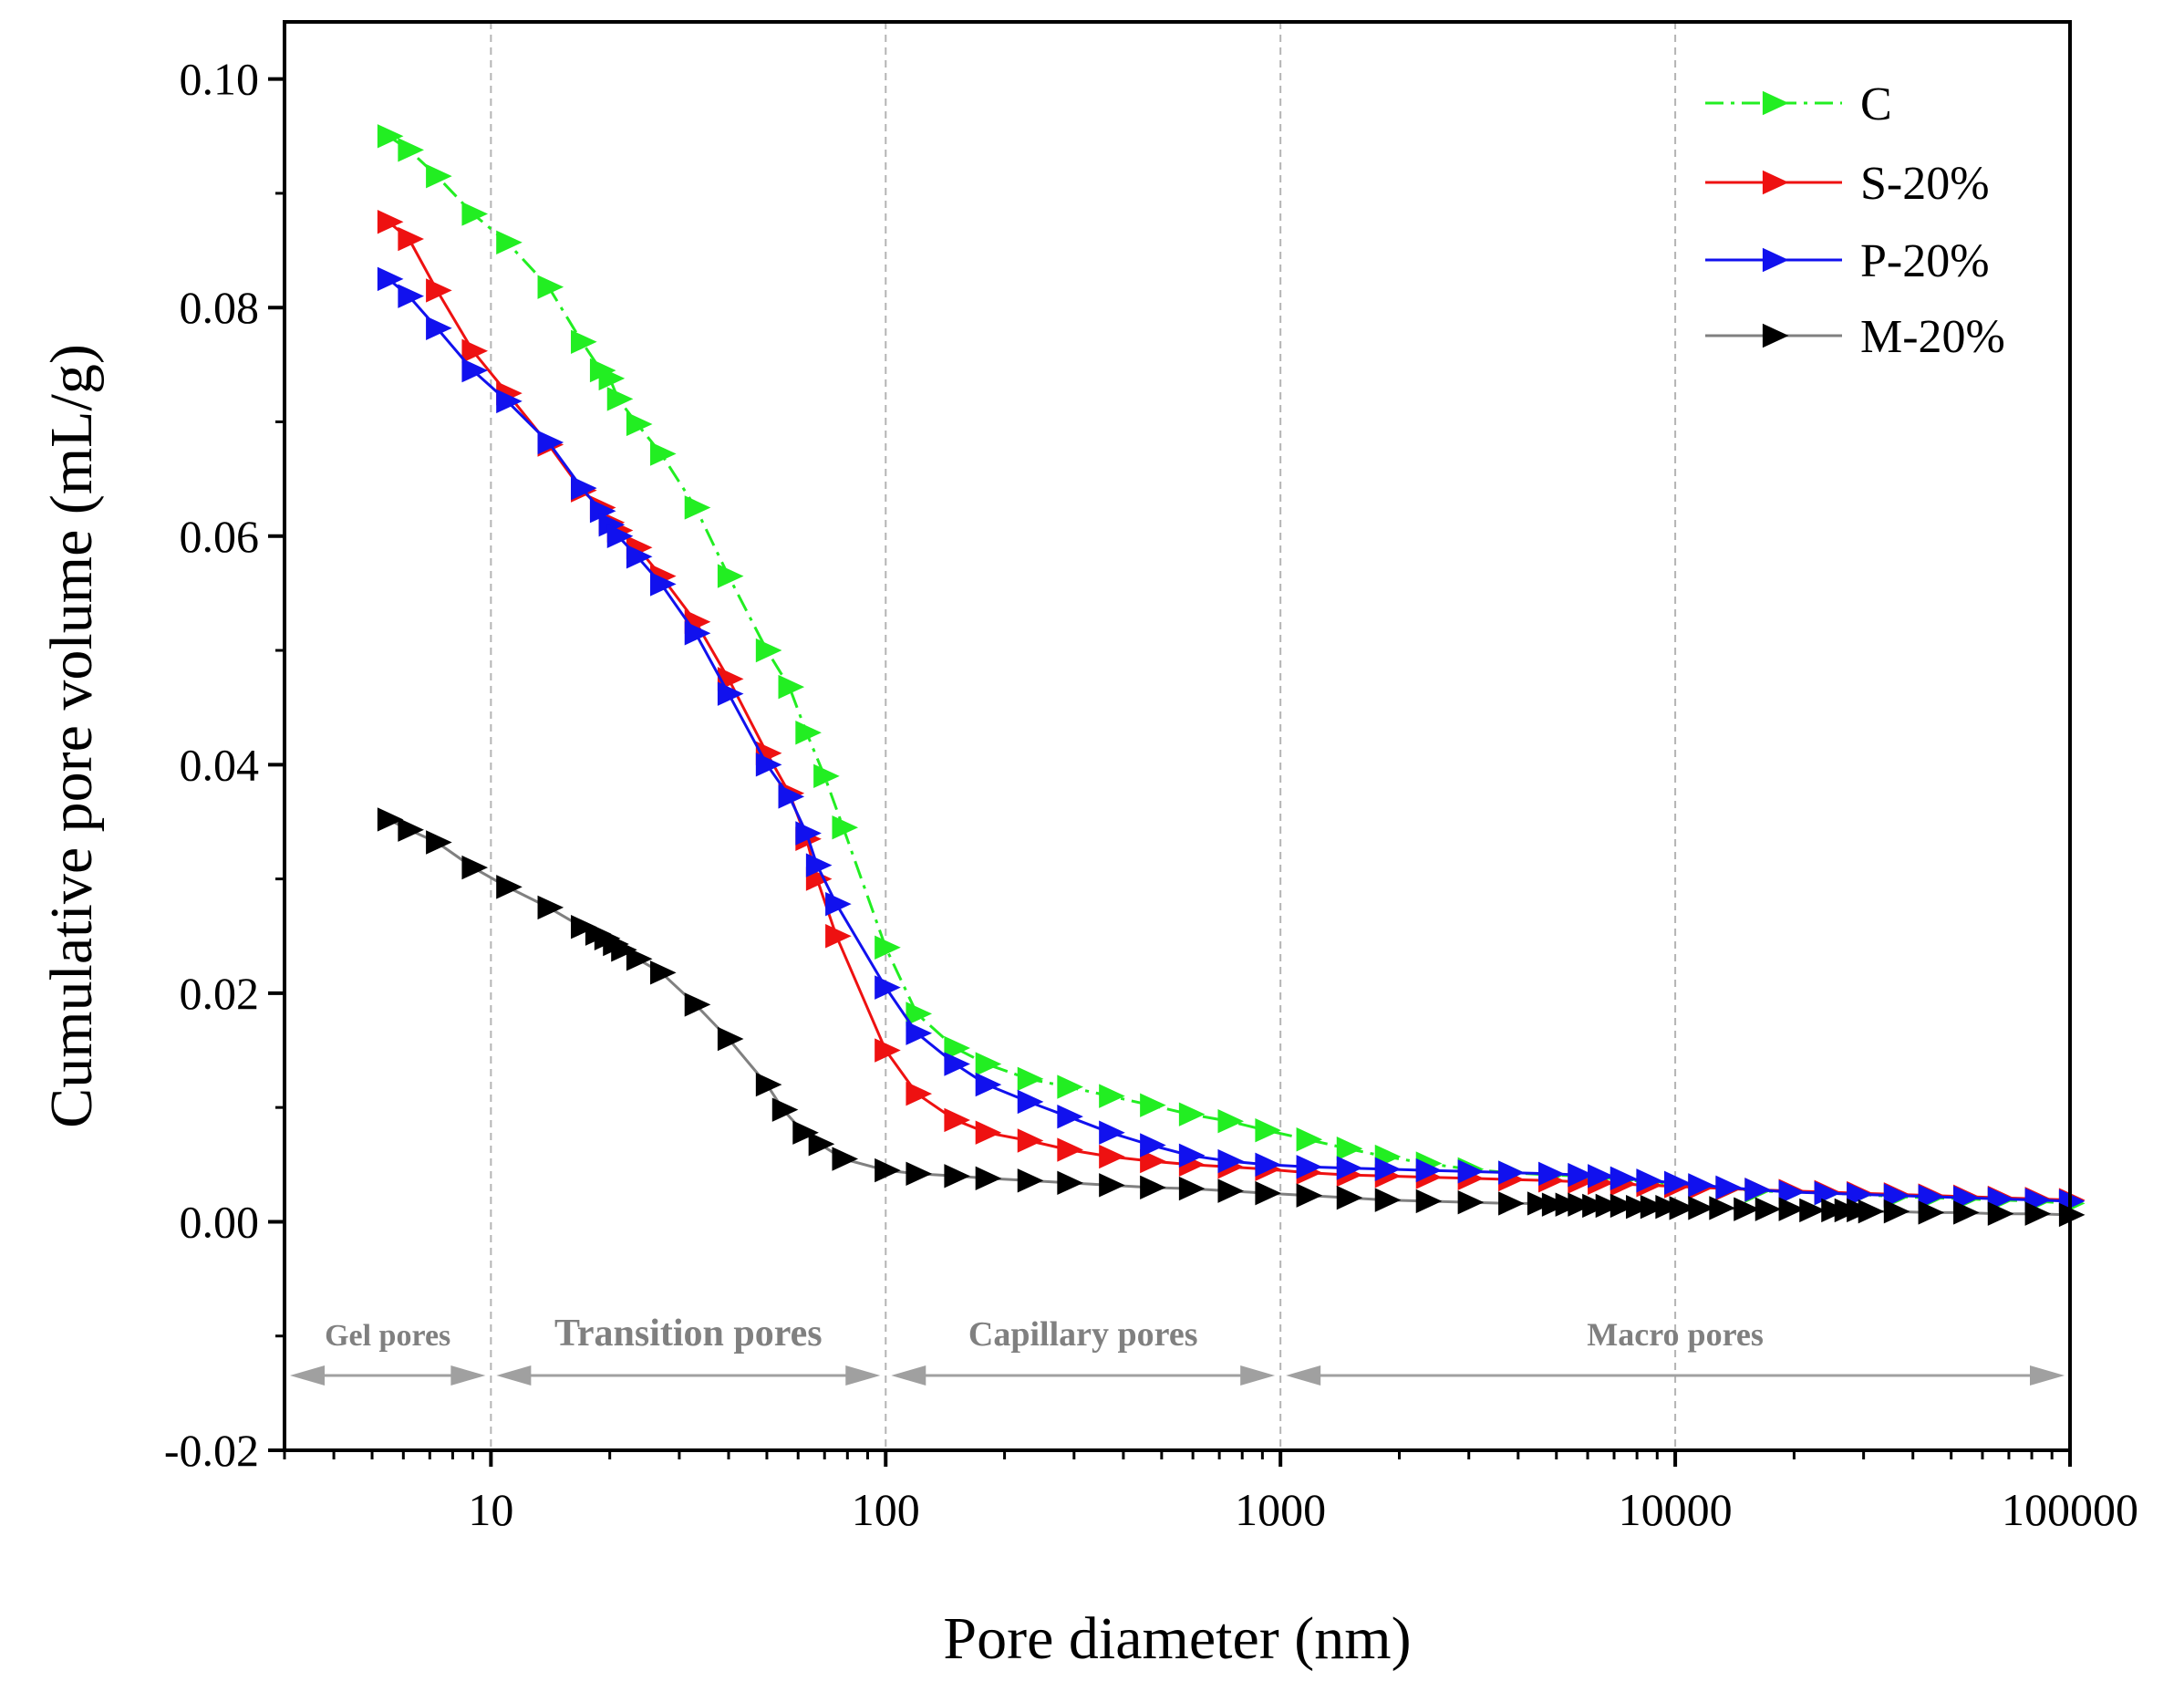 This screenshot has height=1692, width=2184. I want to click on y-axis-title: Cumulative pore volume (mL/g), so click(72, 736).